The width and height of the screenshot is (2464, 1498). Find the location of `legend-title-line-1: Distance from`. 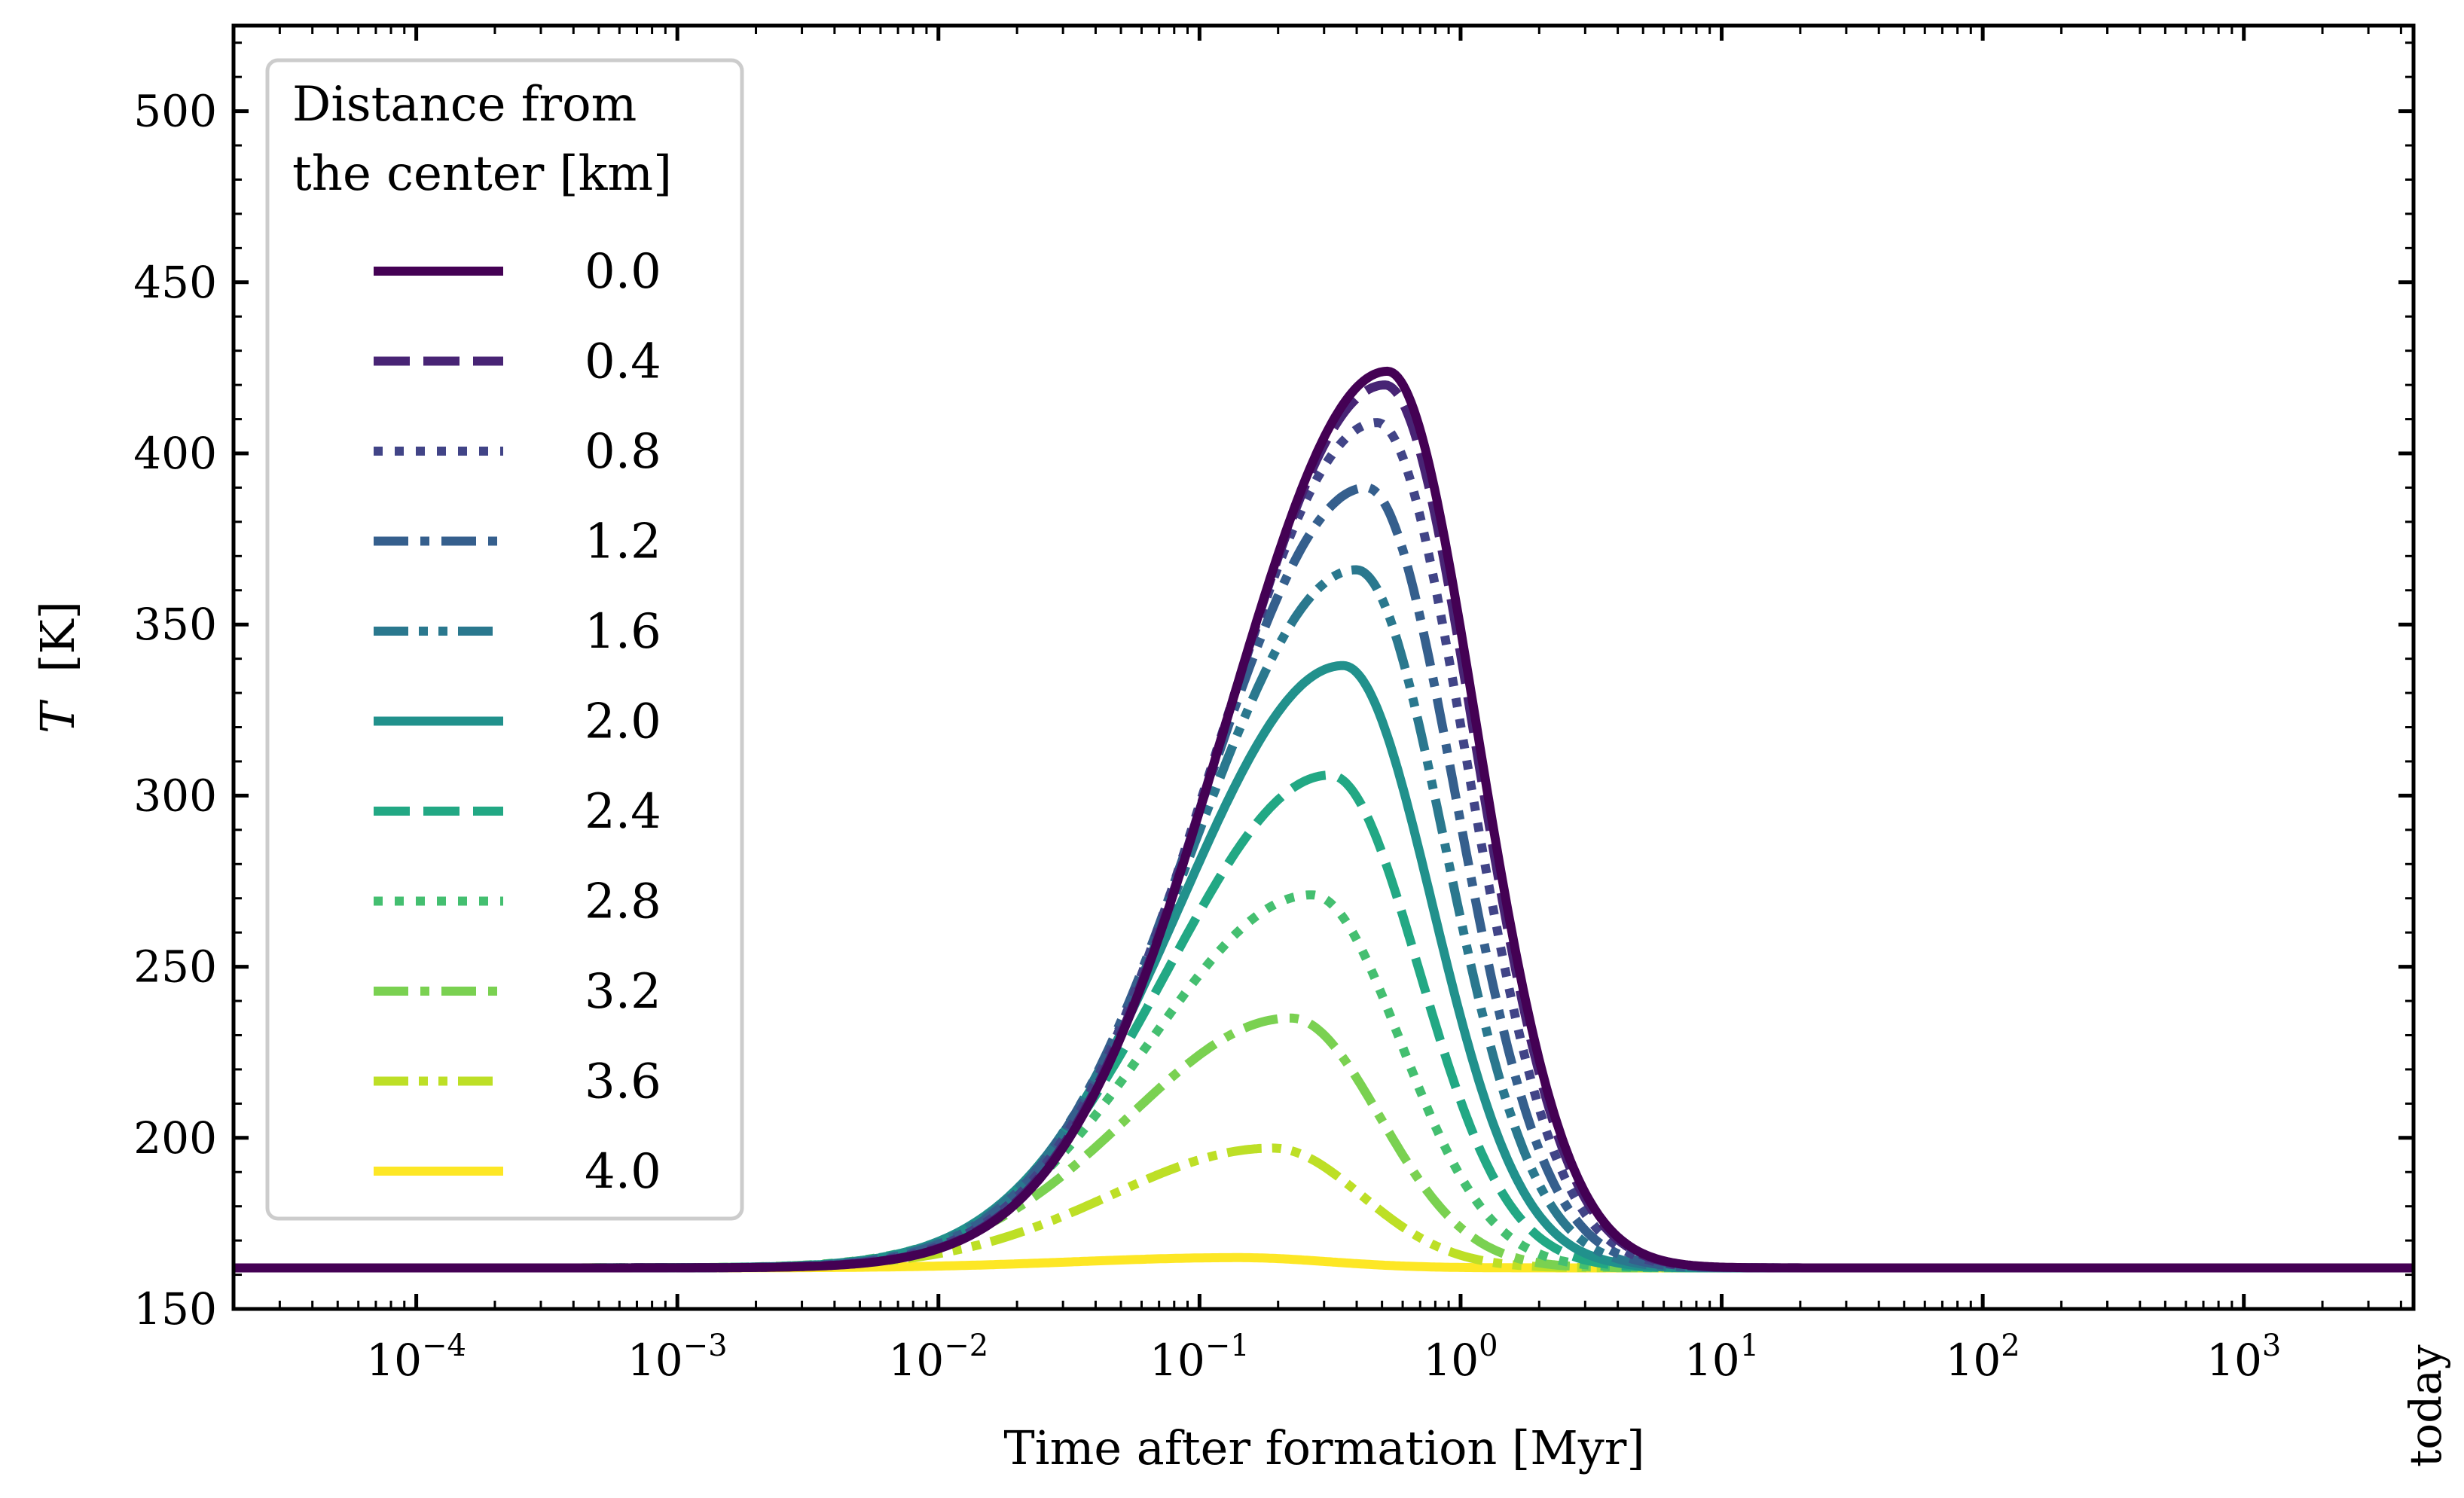

legend-title-line-1: Distance from is located at coordinates (465, 105).